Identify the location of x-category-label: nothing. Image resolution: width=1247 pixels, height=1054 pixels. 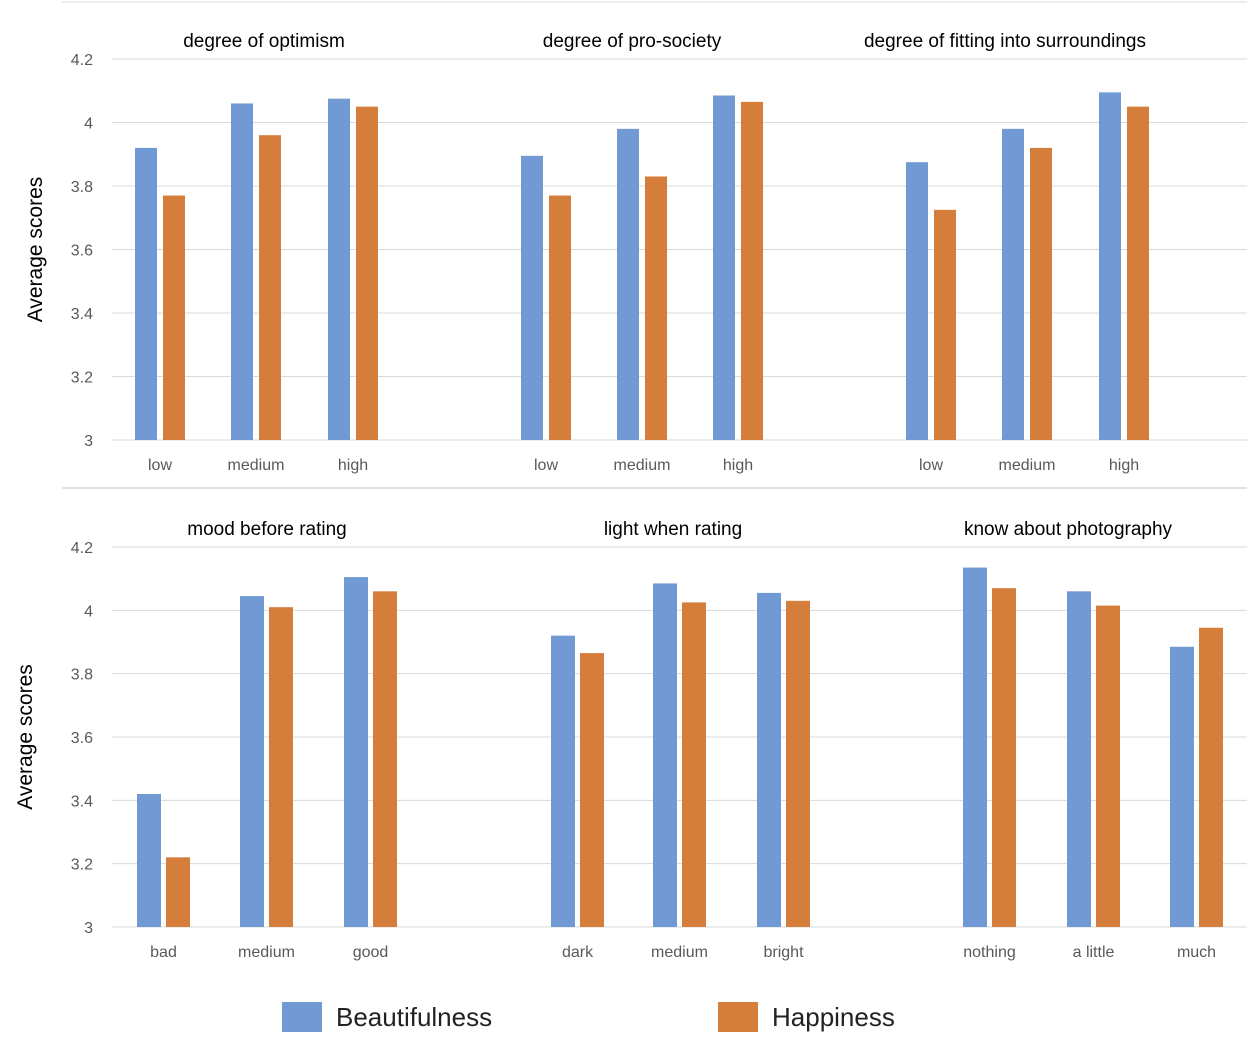
(989, 952).